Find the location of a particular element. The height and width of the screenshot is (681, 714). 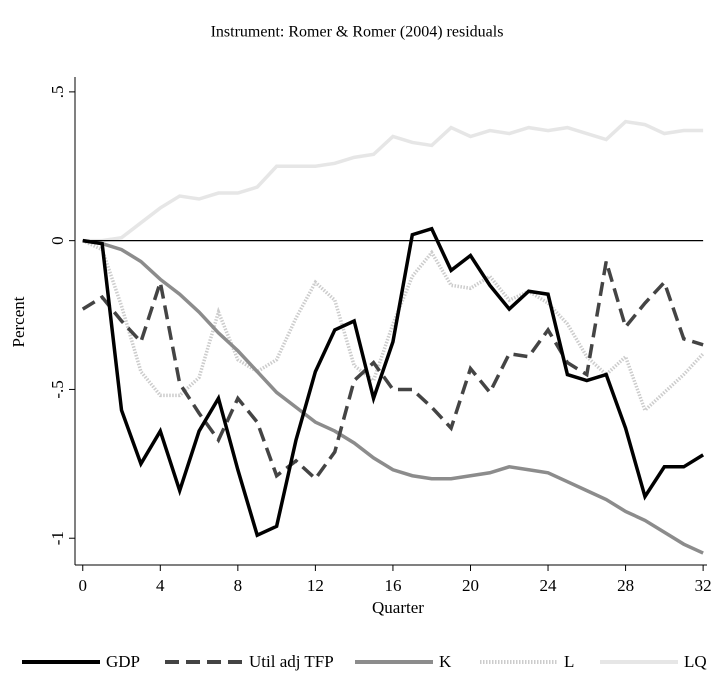

x-tick-label: 20 is located at coordinates (470, 585).